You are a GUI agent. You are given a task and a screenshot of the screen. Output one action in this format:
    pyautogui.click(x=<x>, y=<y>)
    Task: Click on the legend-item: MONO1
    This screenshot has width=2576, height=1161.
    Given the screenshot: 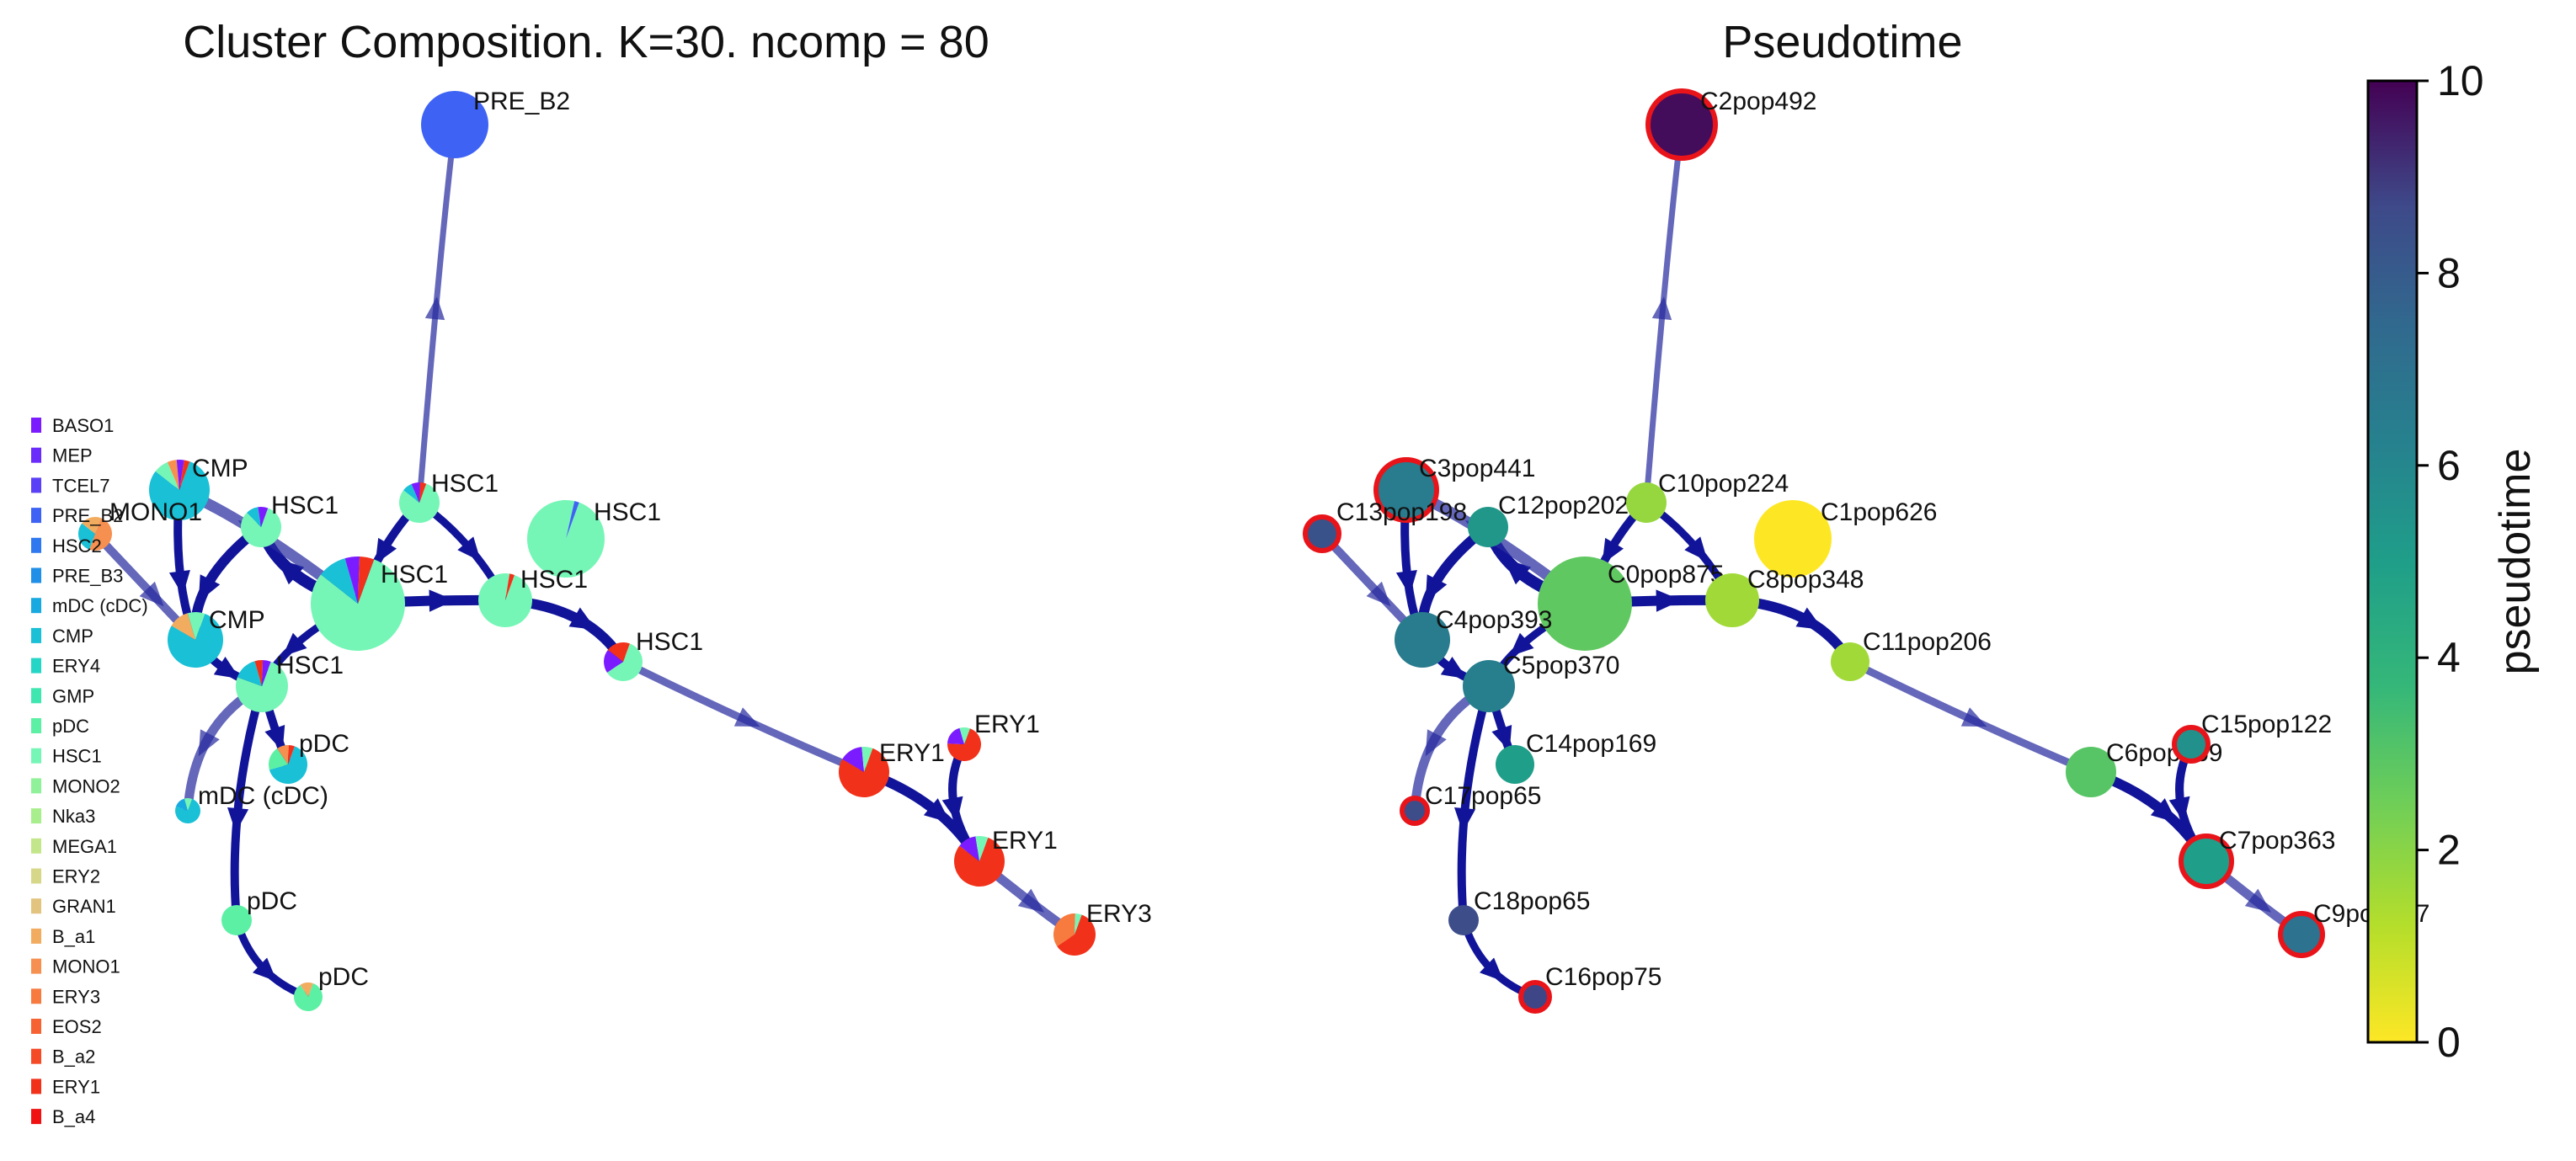 What is the action you would take?
    pyautogui.click(x=75, y=966)
    